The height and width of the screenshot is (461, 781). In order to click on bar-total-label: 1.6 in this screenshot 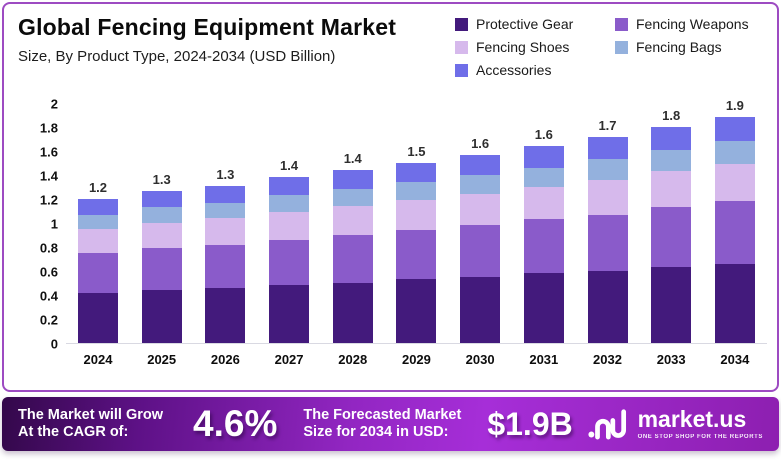, I will do `click(543, 135)`.